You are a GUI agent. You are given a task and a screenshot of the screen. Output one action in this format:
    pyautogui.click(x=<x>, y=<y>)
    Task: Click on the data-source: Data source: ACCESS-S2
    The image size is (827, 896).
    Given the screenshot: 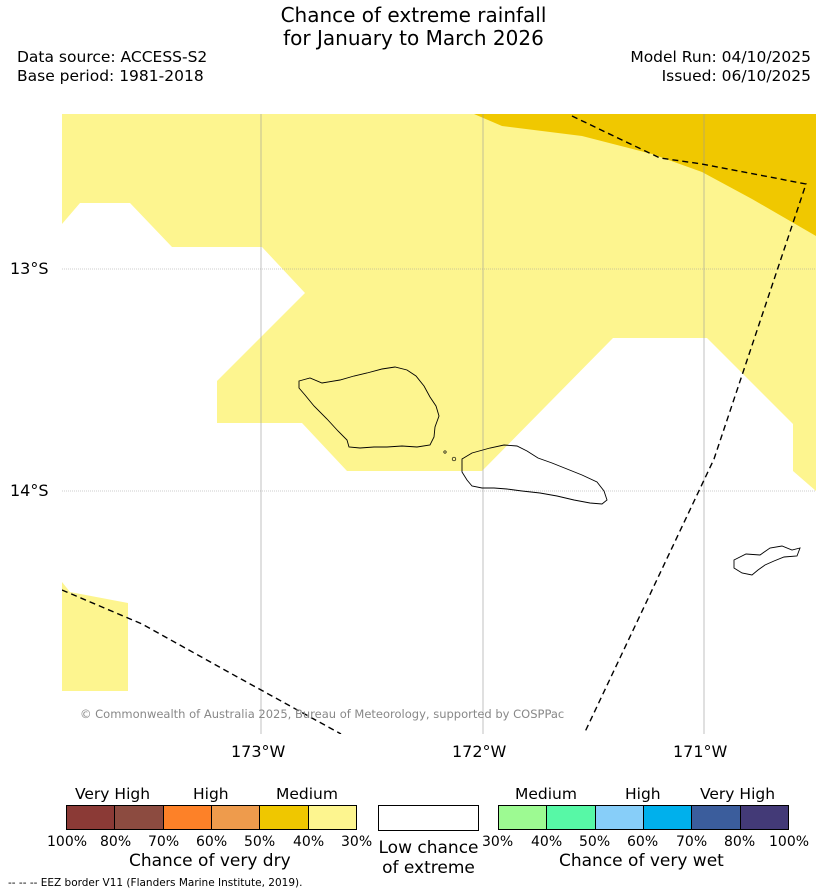 What is the action you would take?
    pyautogui.click(x=112, y=57)
    